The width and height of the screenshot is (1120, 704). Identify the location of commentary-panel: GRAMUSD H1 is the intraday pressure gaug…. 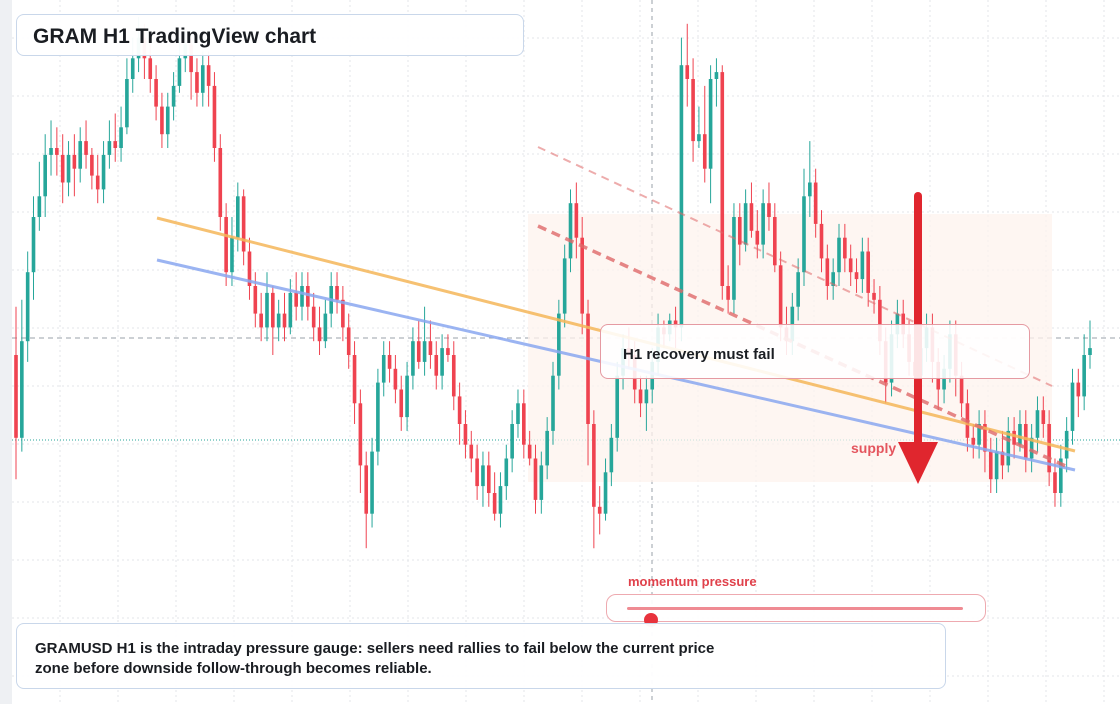
(481, 656).